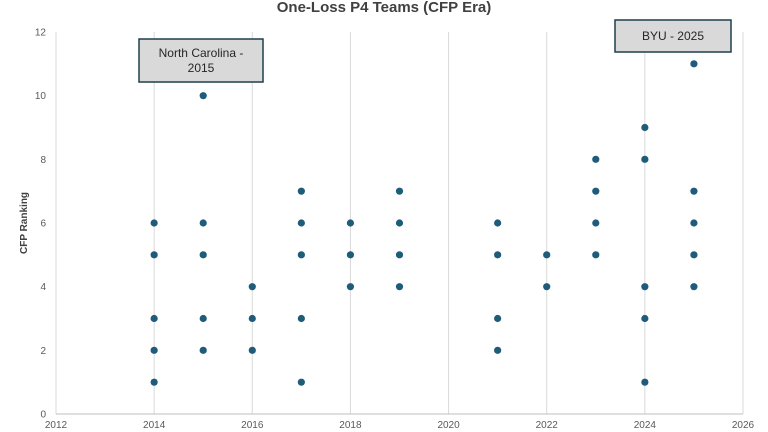  I want to click on y-tick-label: 10, so click(41, 96).